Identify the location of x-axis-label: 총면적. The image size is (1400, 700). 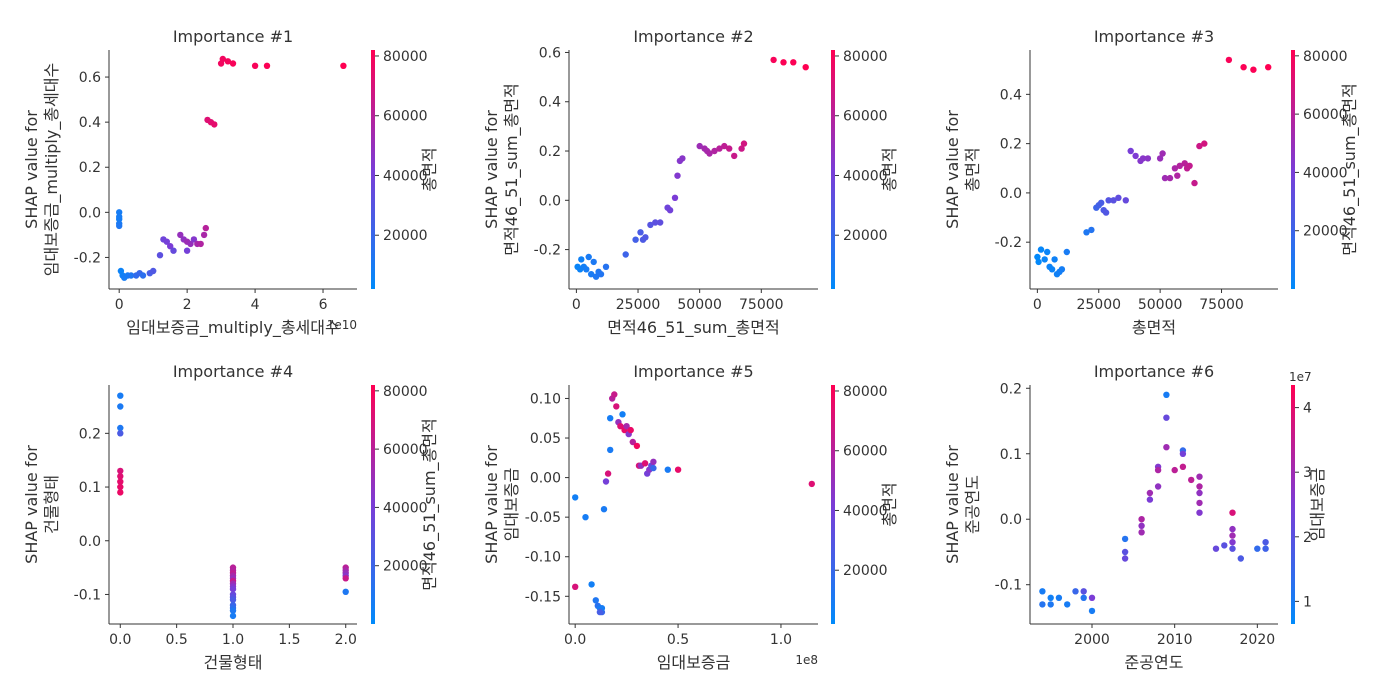
(1154, 327).